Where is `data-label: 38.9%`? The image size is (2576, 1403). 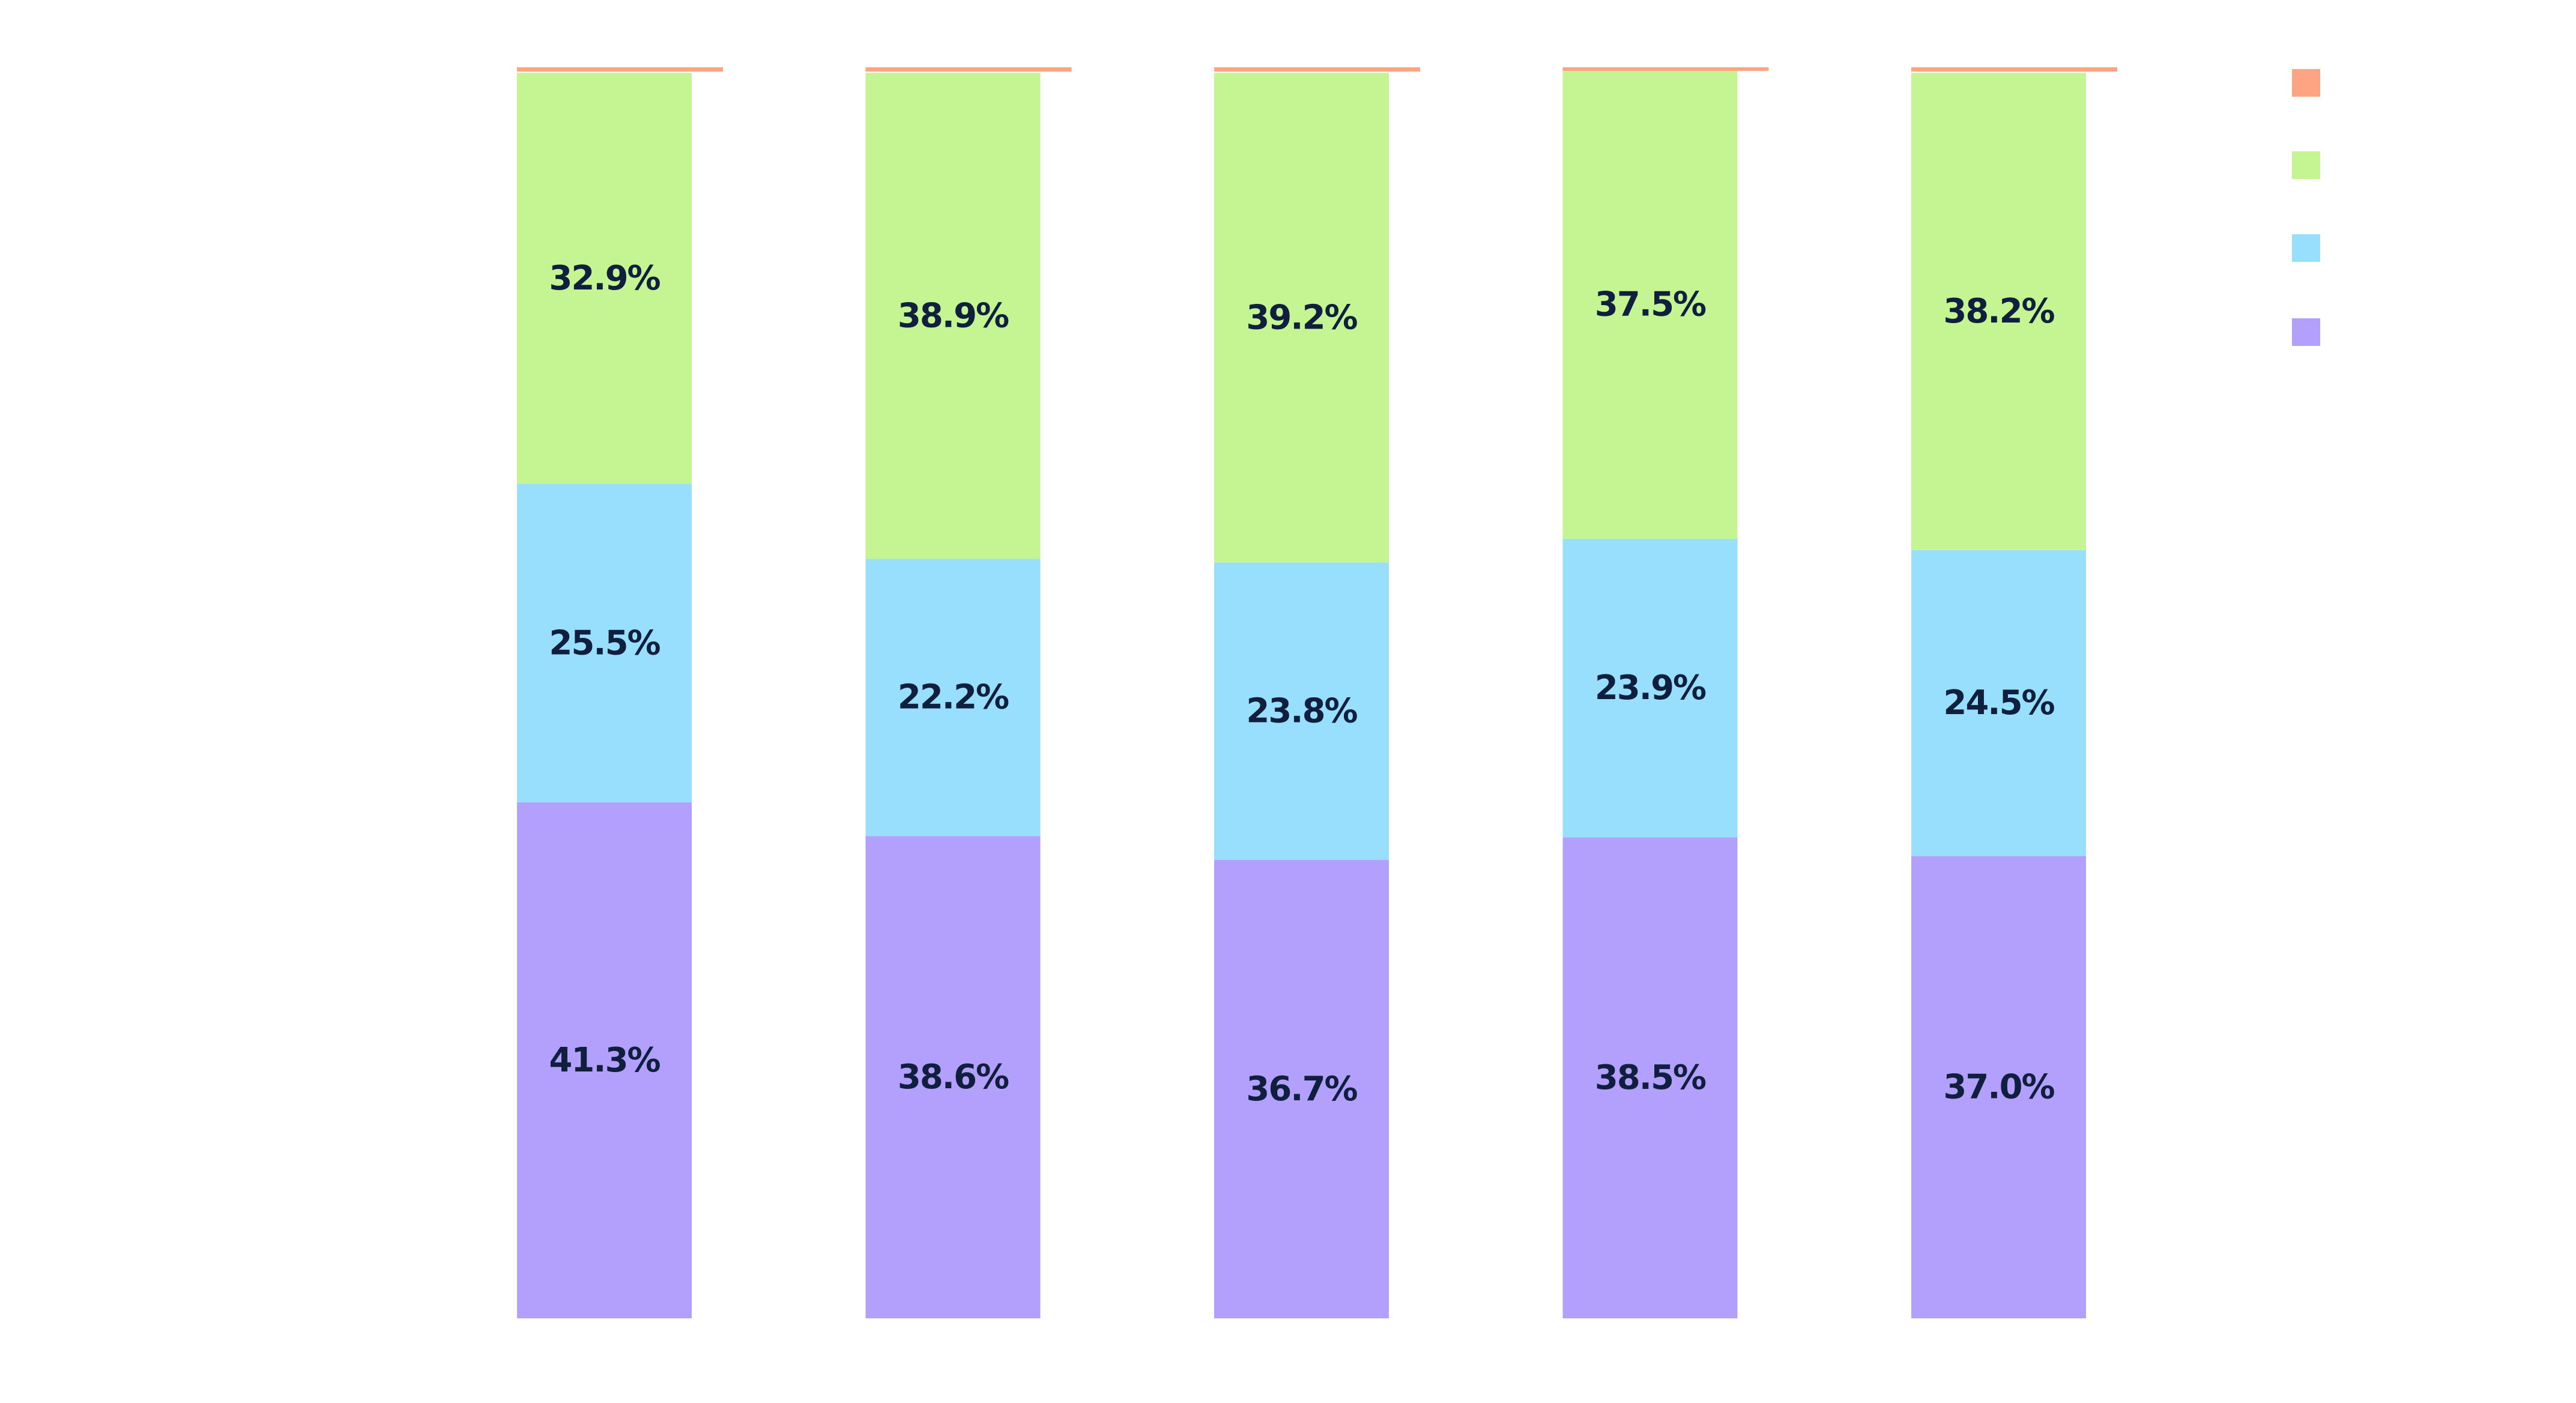 data-label: 38.9% is located at coordinates (954, 315).